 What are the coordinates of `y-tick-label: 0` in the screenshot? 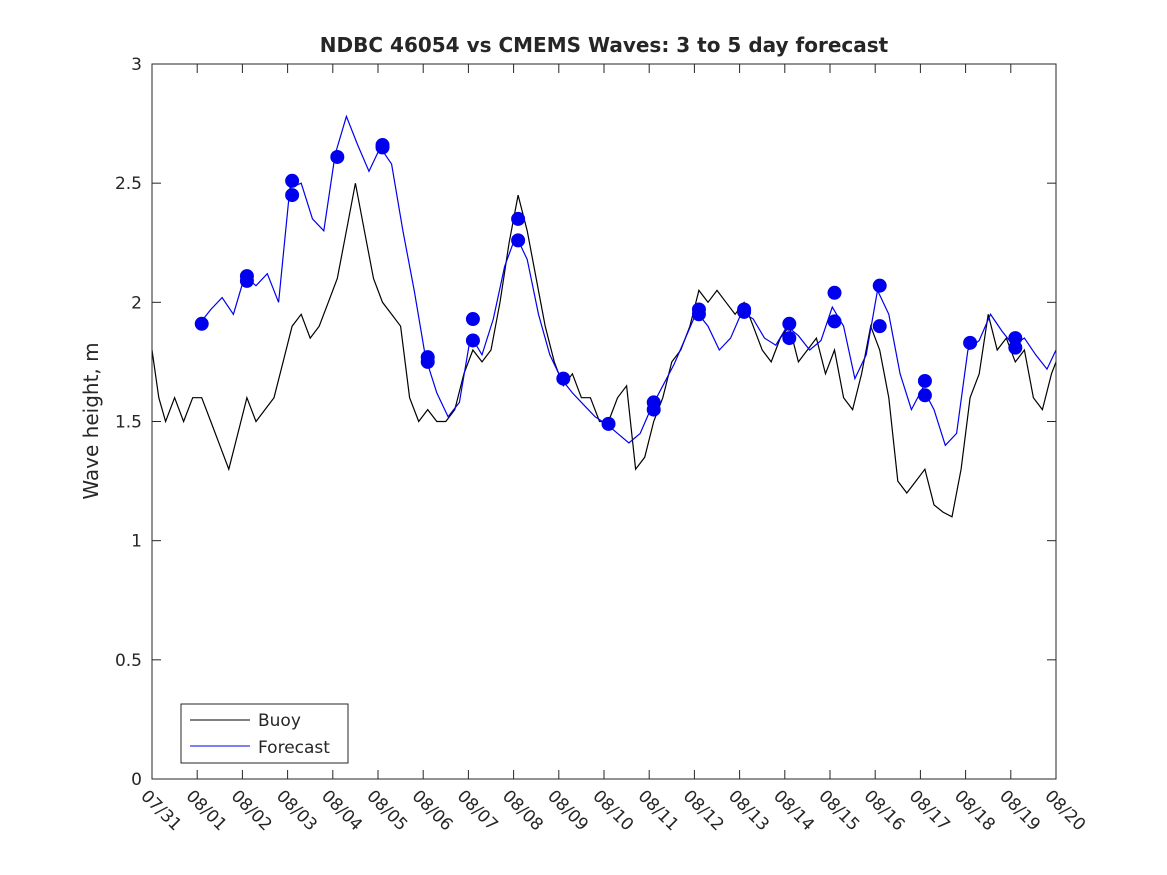 It's located at (136, 780).